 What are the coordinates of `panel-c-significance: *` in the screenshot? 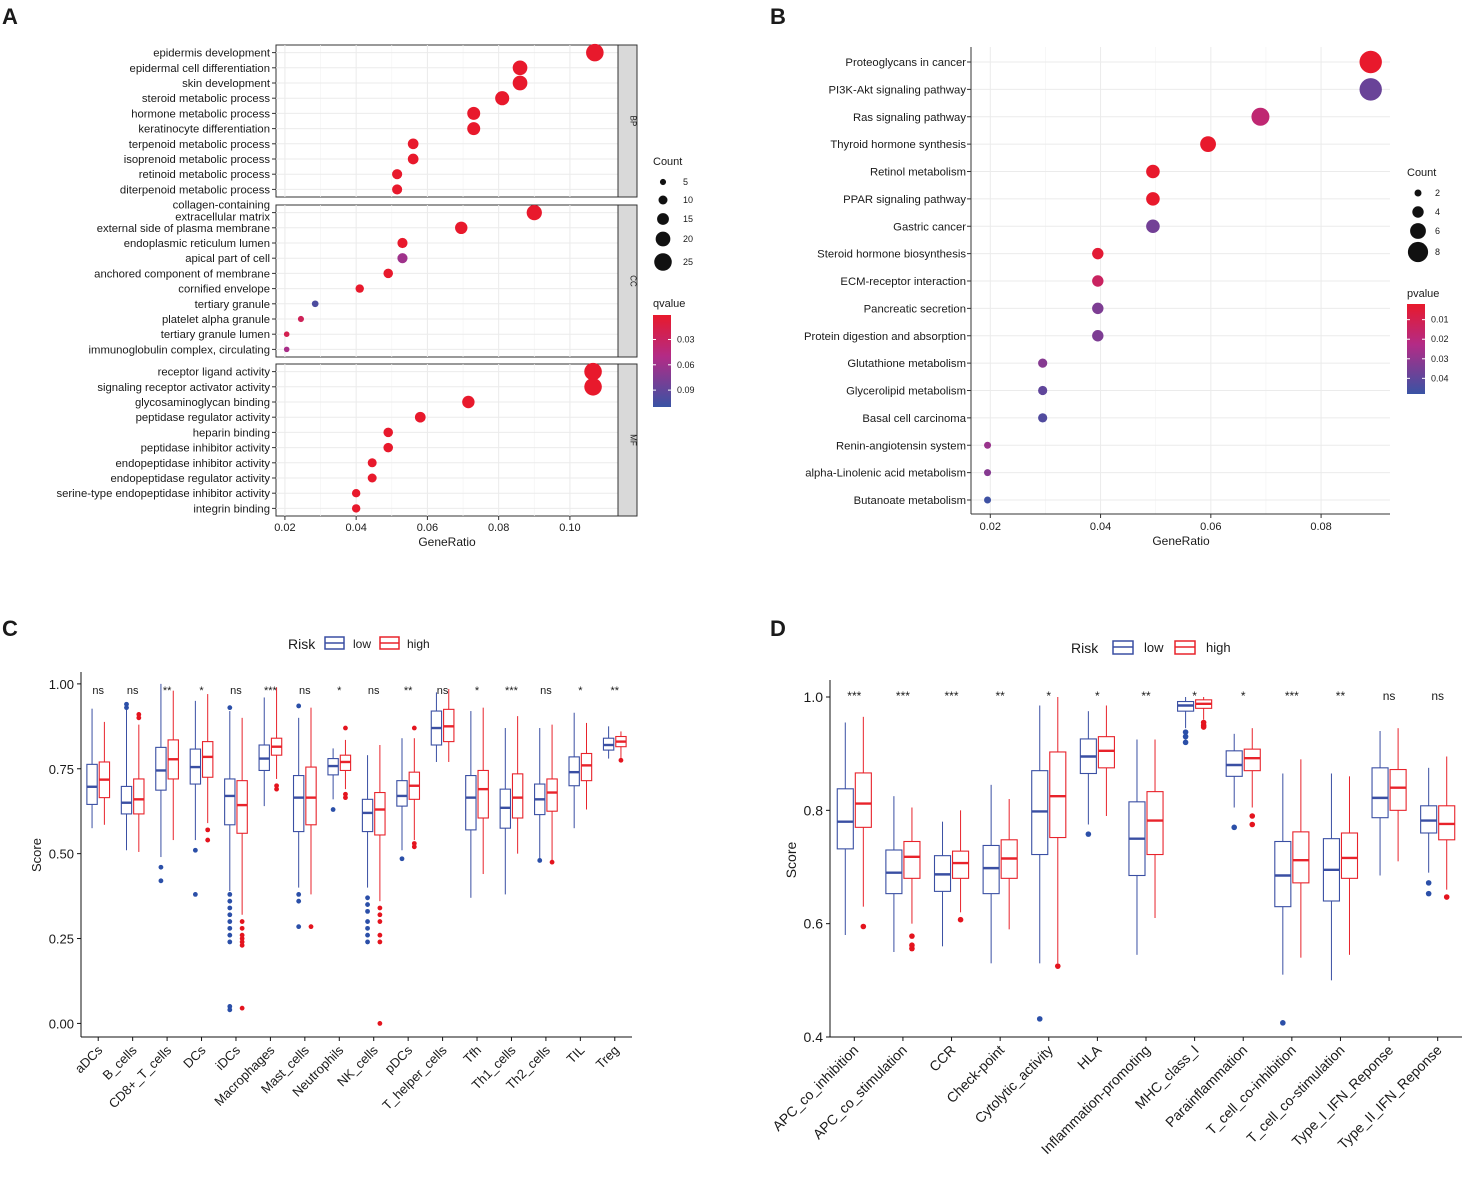 It's located at (580, 691).